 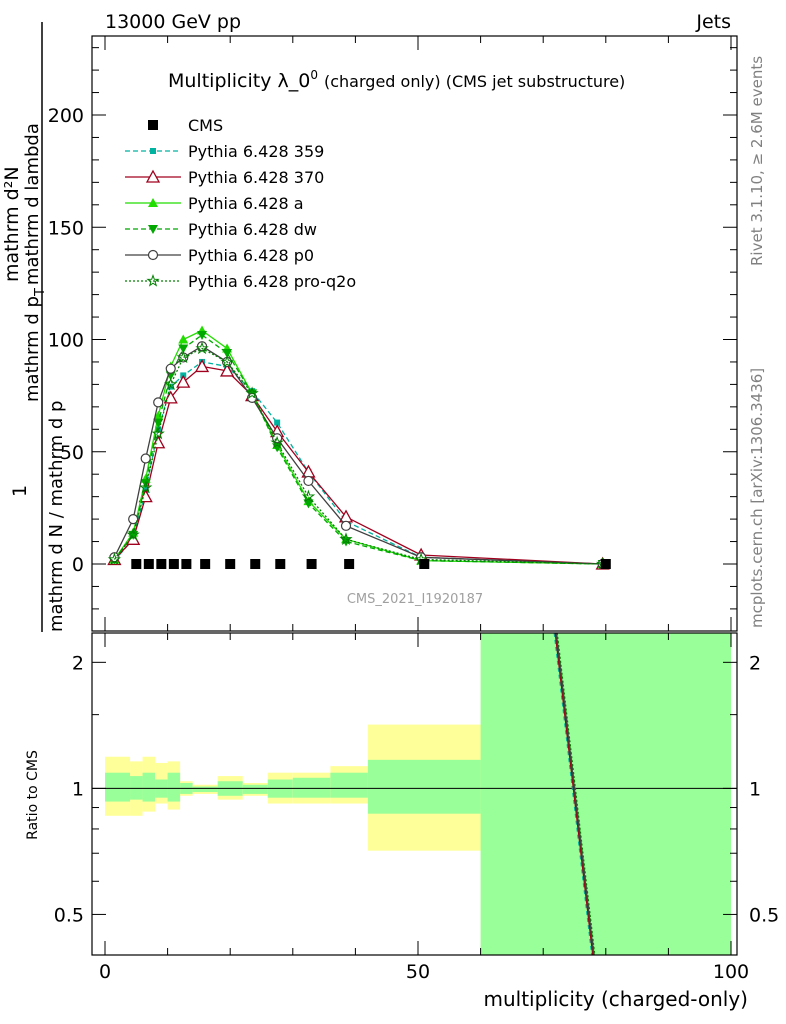 I want to click on series-line-p359, so click(x=358, y=463).